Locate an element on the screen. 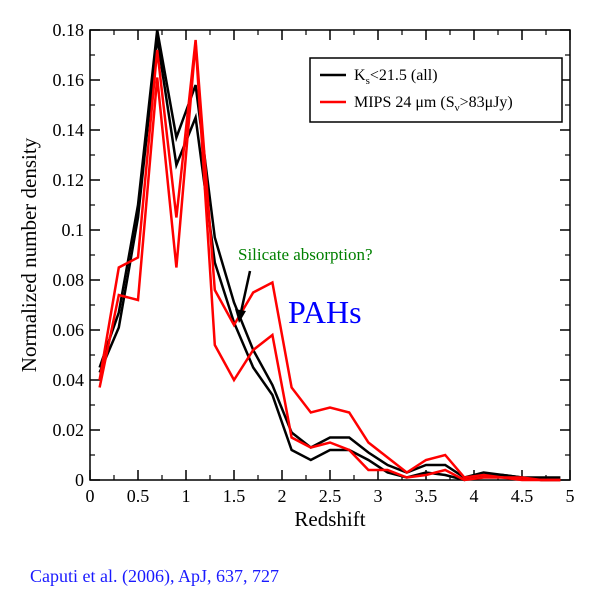 The height and width of the screenshot is (600, 600). y-tick-label: 0 is located at coordinates (79, 480).